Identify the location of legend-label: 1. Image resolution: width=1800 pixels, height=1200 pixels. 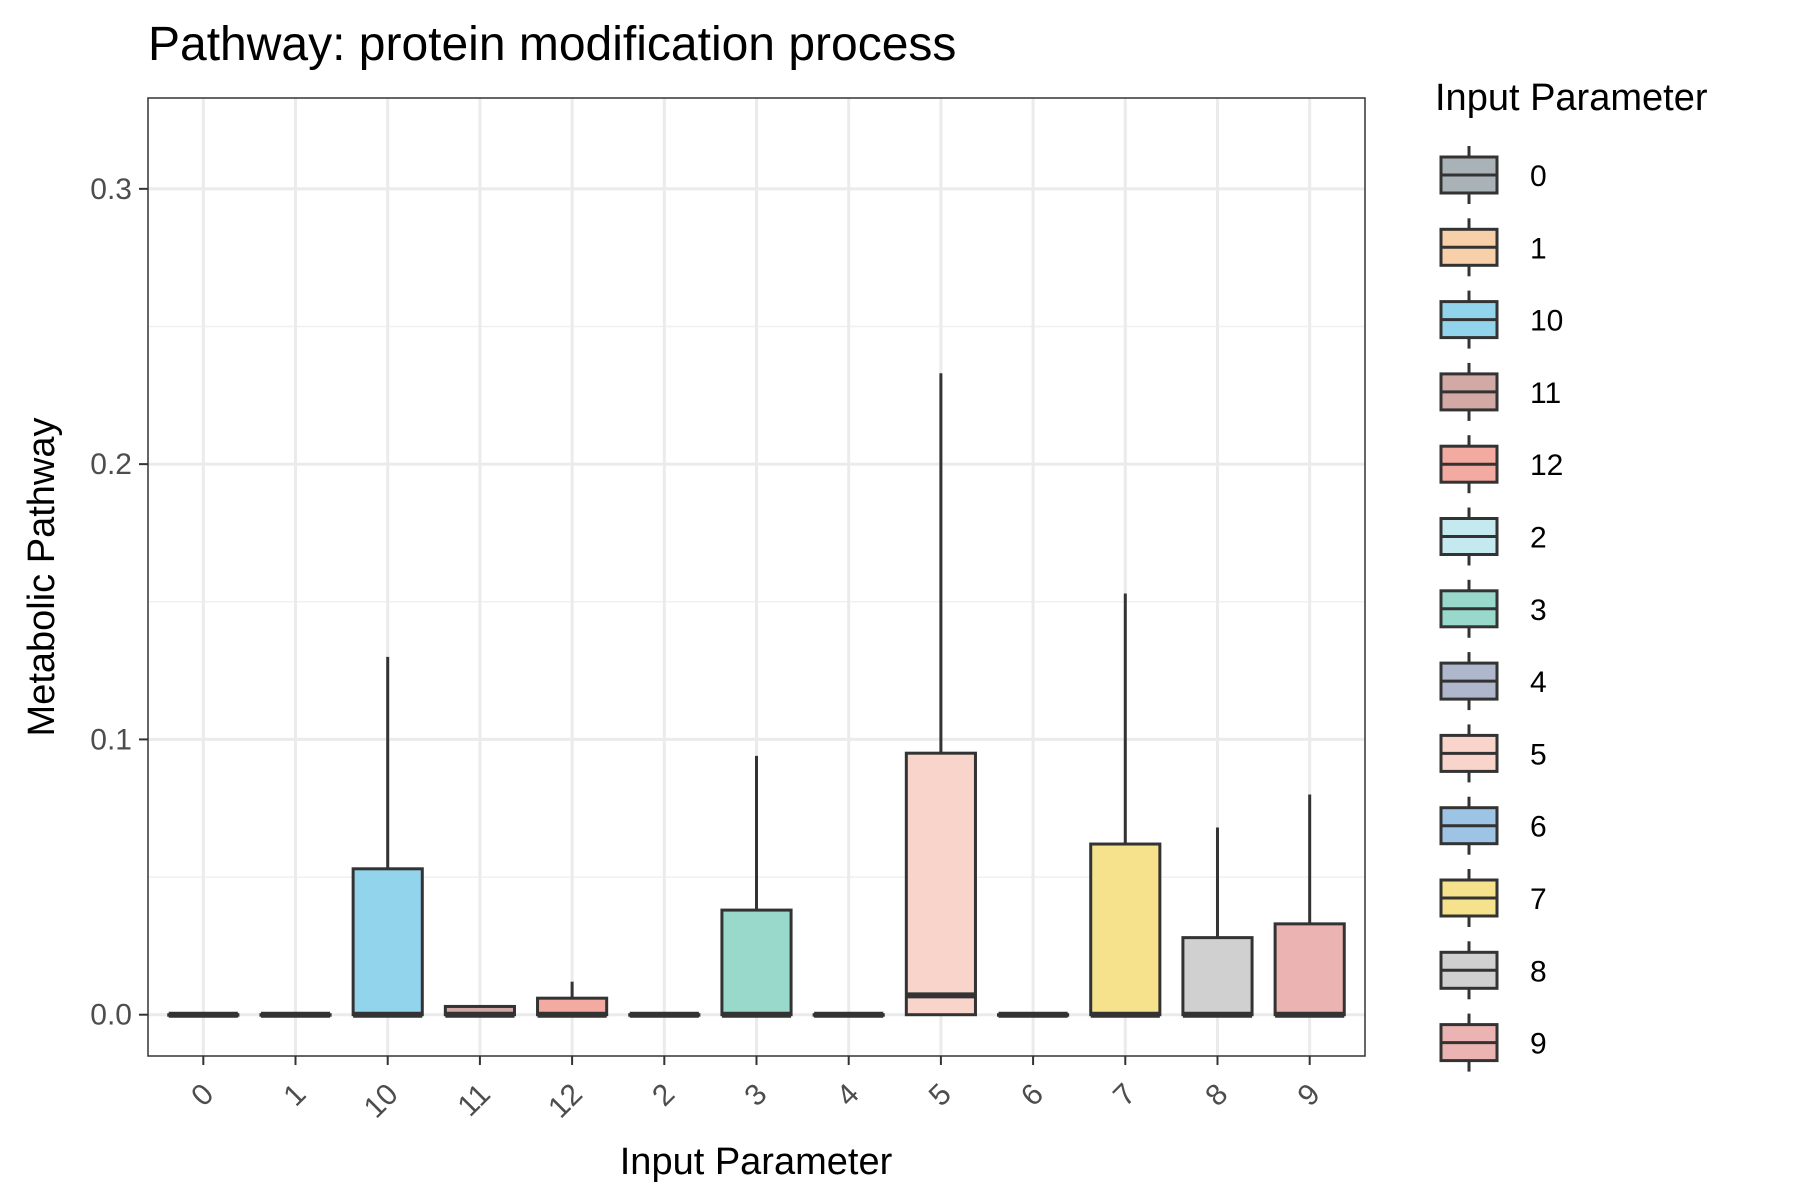
(1538, 248).